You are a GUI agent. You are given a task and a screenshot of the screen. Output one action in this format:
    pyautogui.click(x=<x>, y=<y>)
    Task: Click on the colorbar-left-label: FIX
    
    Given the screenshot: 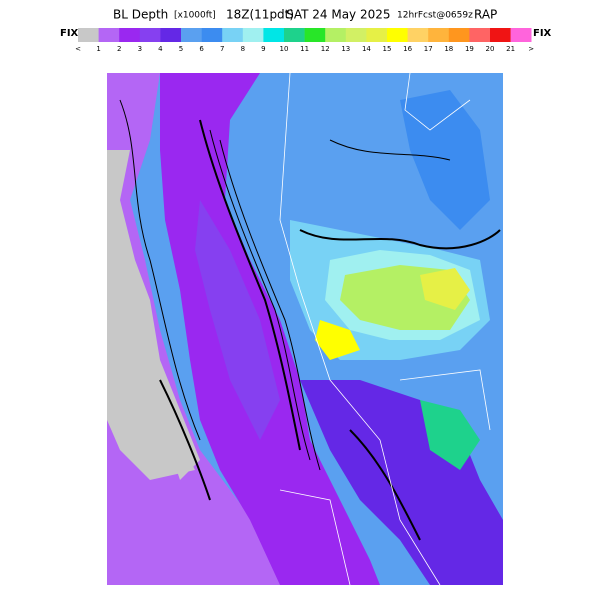 What is the action you would take?
    pyautogui.click(x=69, y=33)
    